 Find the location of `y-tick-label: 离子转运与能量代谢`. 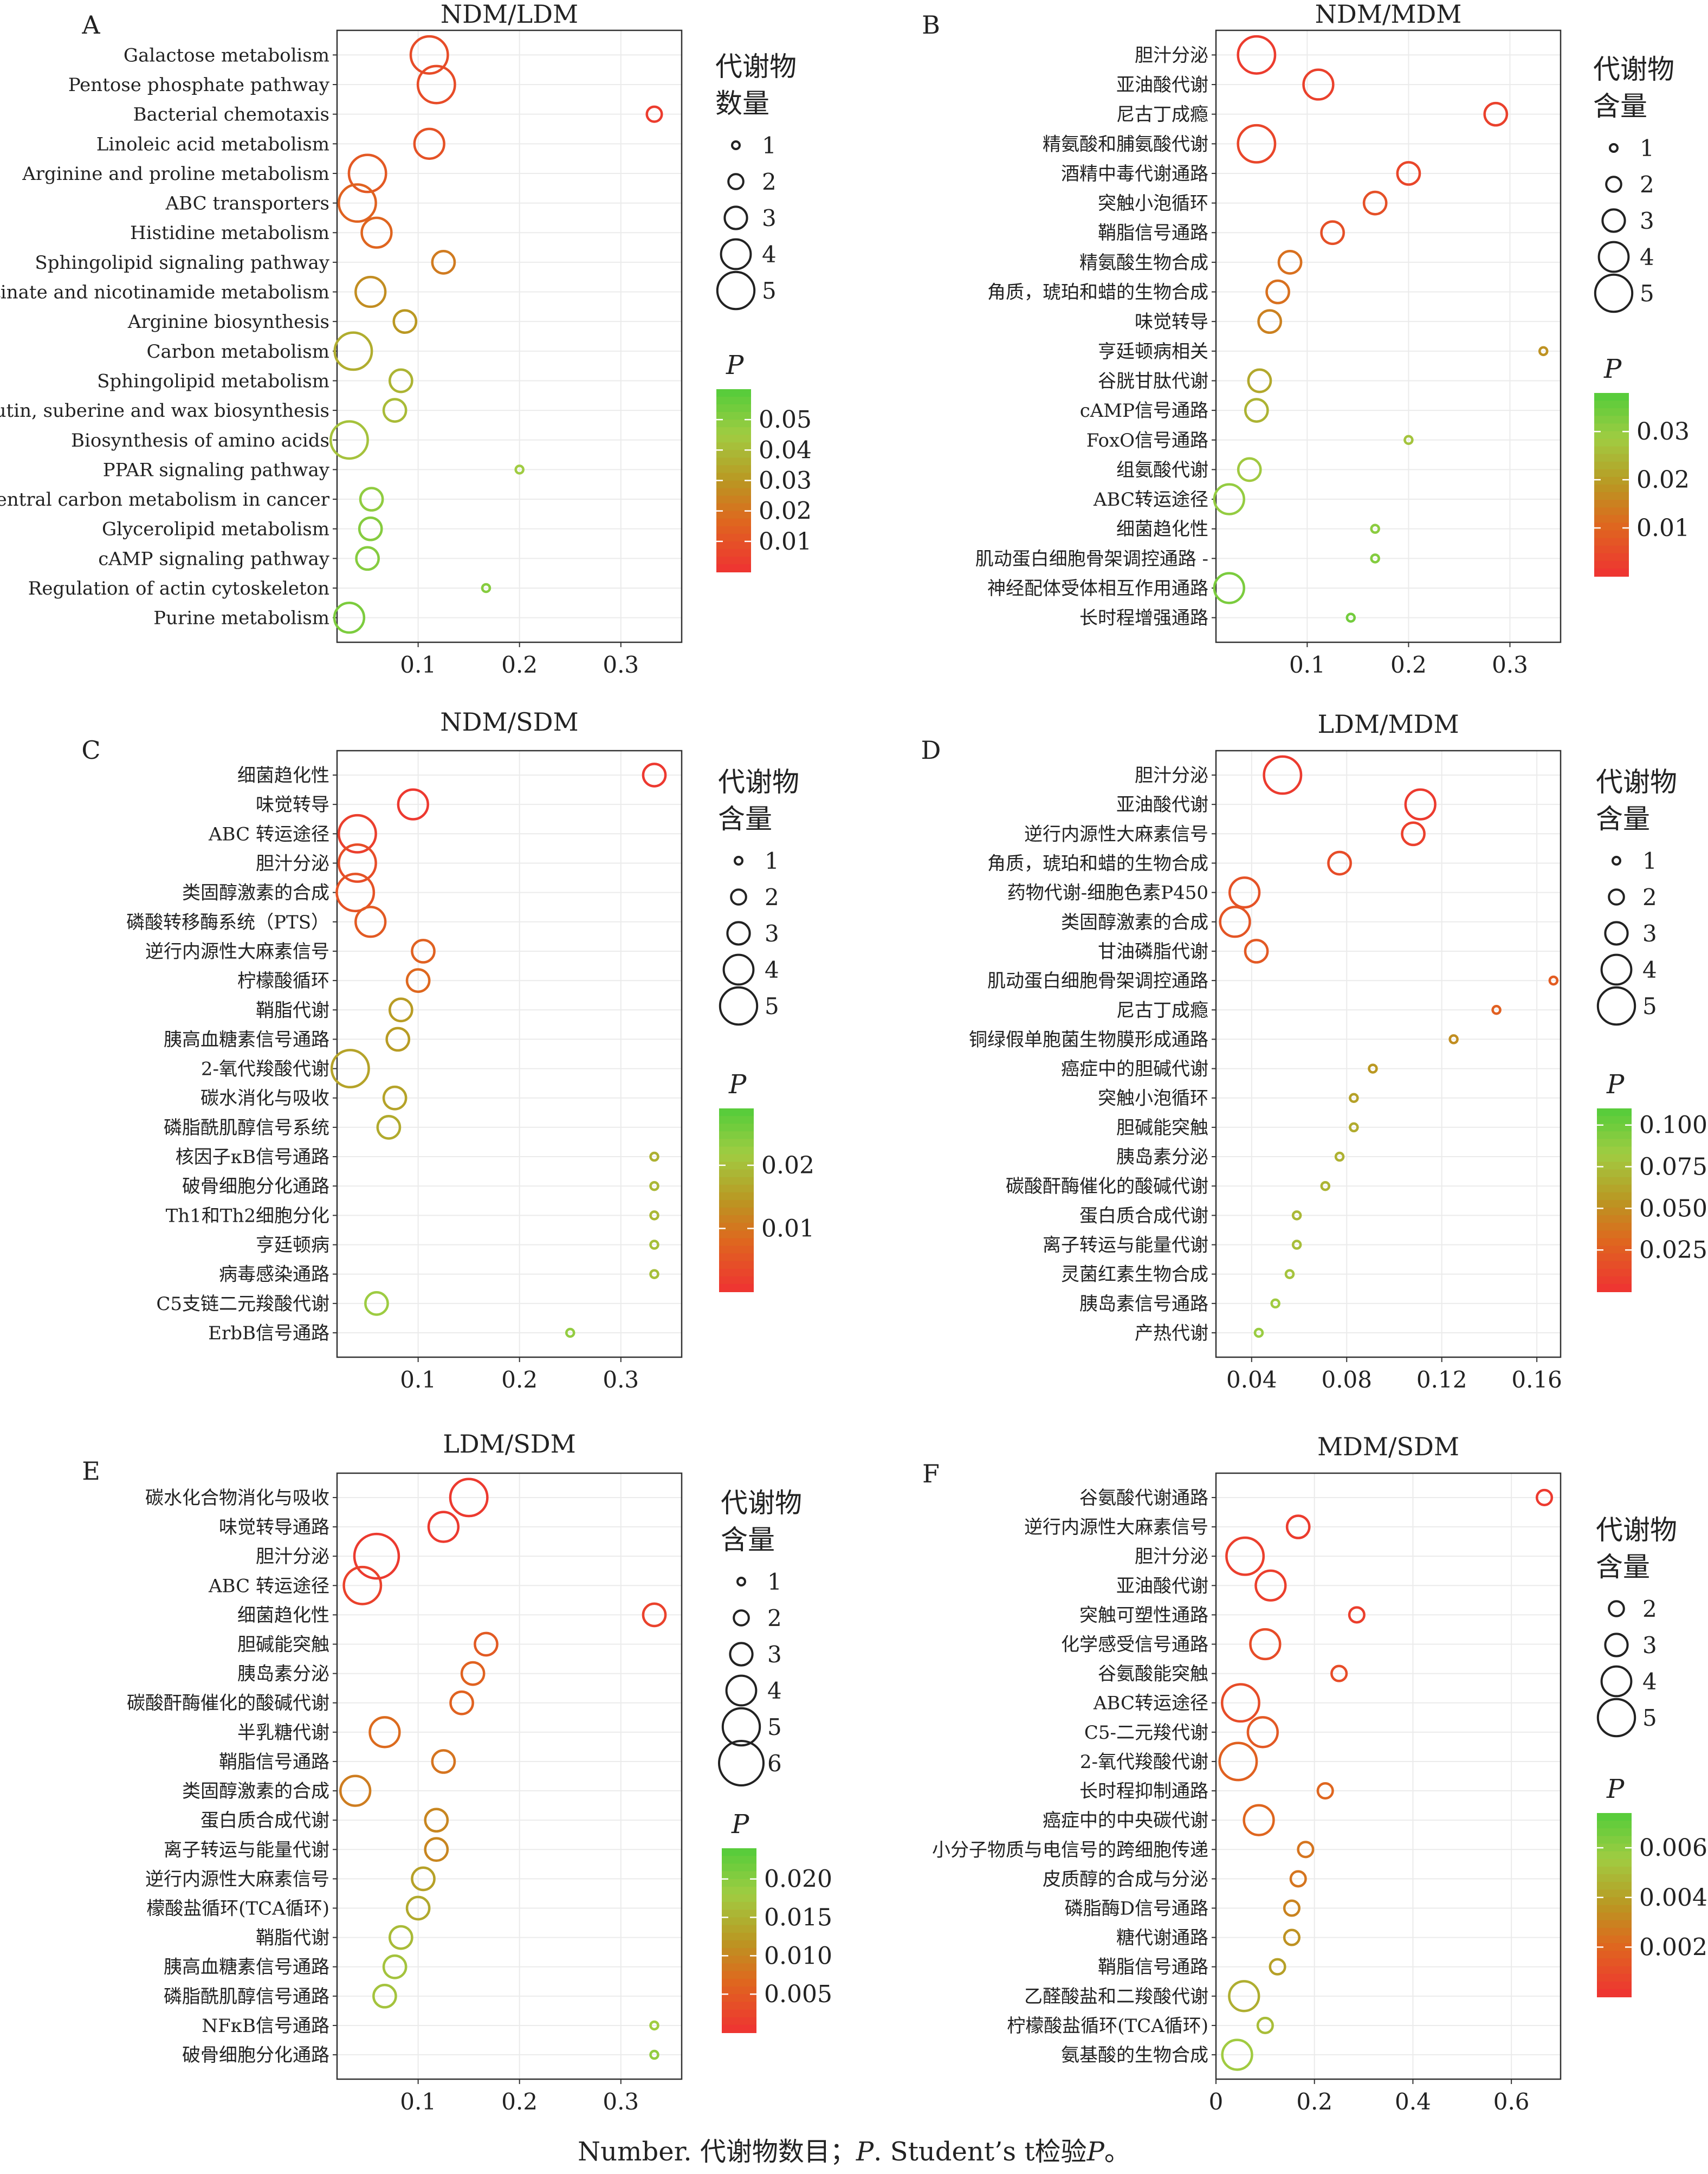

y-tick-label: 离子转运与能量代谢 is located at coordinates (1126, 1245).